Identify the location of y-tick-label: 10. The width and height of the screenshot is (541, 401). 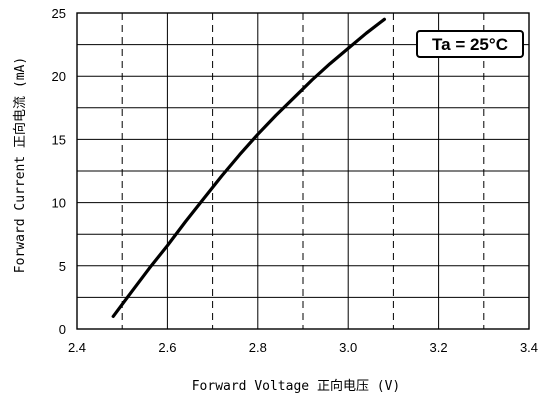
(59, 203).